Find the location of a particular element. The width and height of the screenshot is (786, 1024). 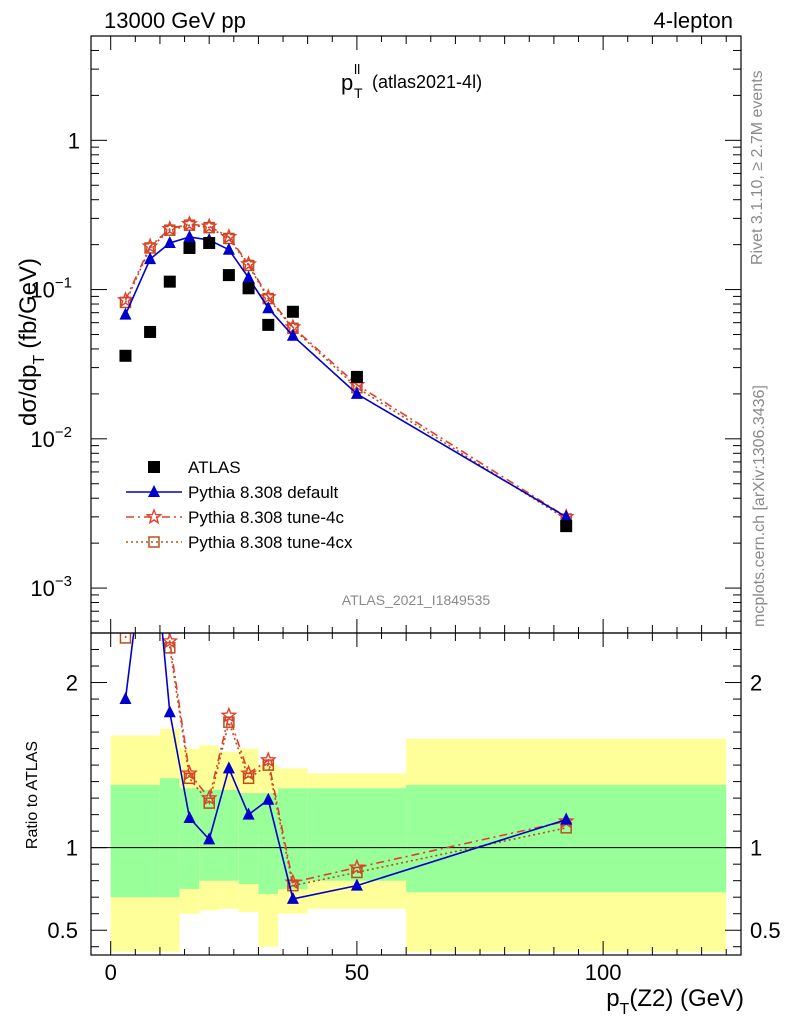

svg-text:dσ/dpT(fb/GeV): dσ/dpT (fb/GeV) is located at coordinates (31, 342).